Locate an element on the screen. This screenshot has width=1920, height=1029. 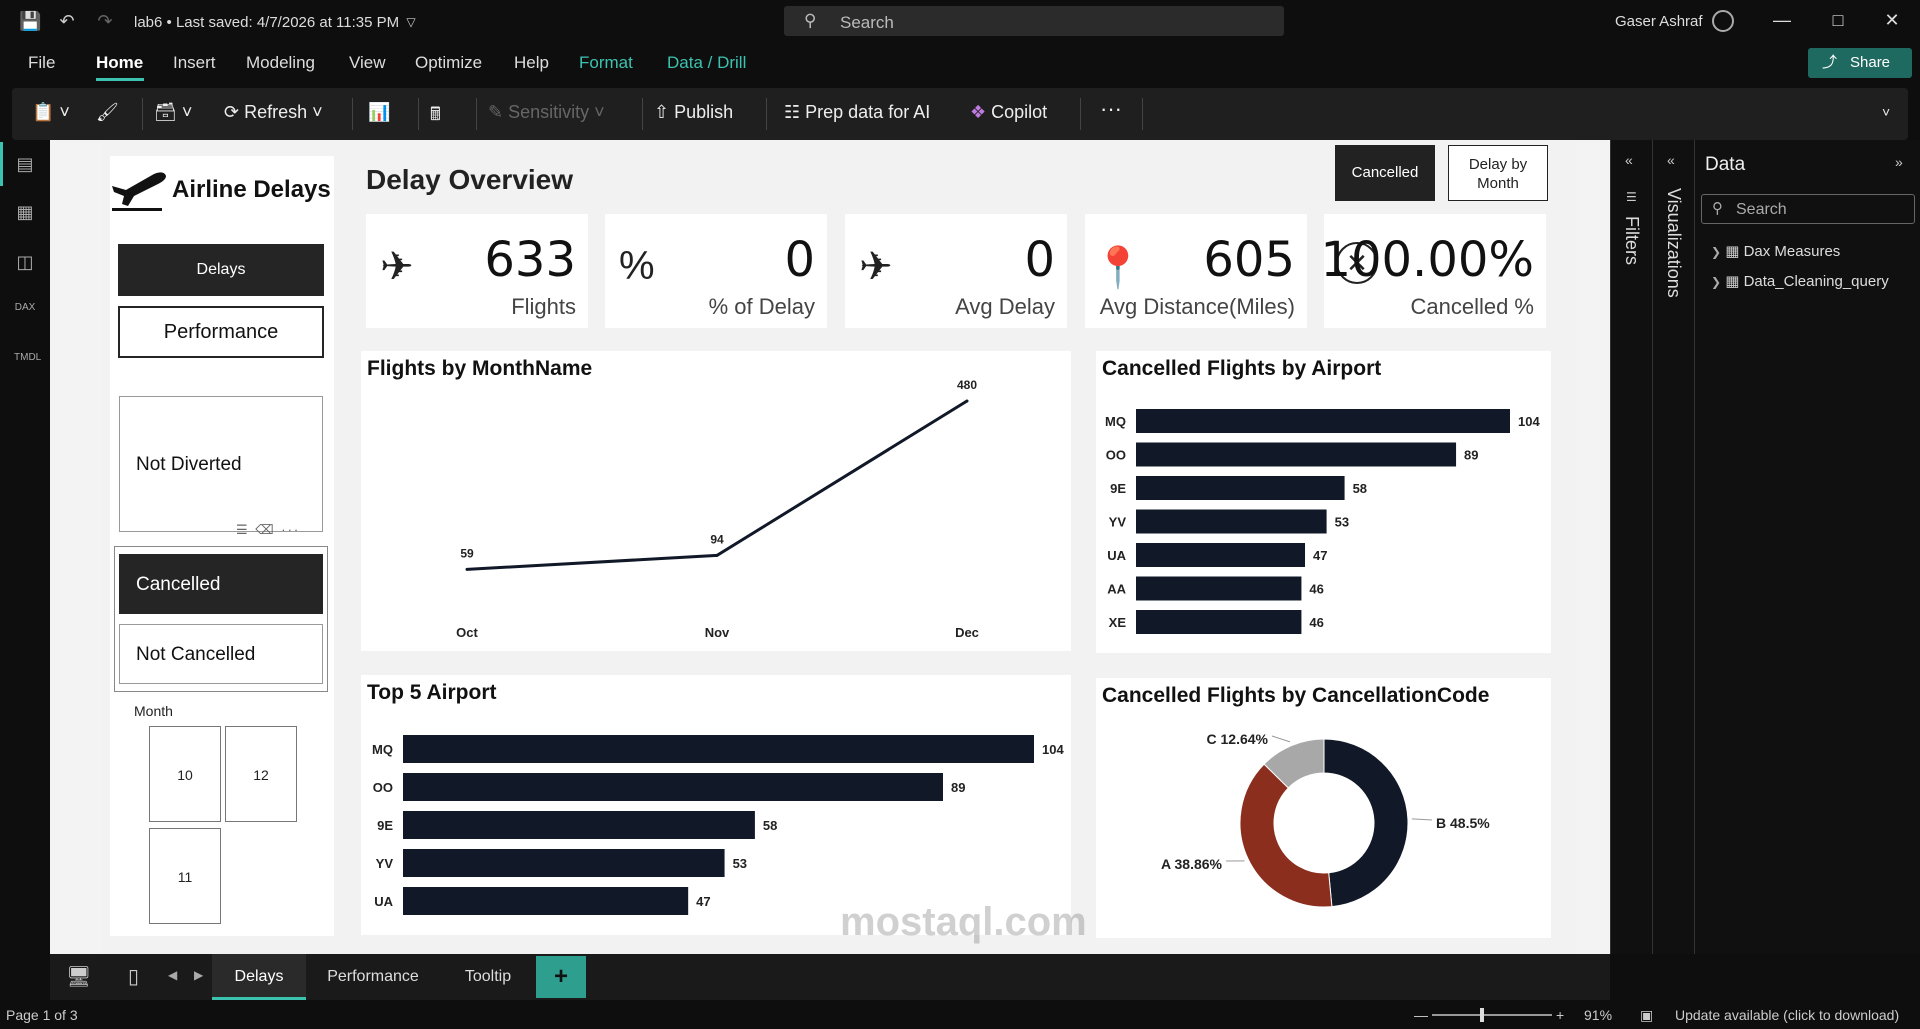
visualizations-pane: « Visualizations is located at coordinates (1673, 547).